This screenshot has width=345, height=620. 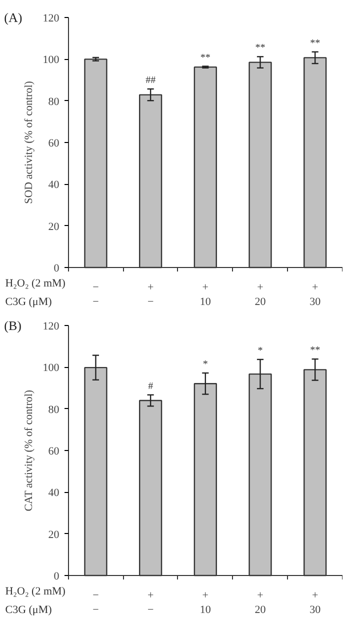 What do you see at coordinates (13, 17) in the screenshot?
I see `chart-title: (A)` at bounding box center [13, 17].